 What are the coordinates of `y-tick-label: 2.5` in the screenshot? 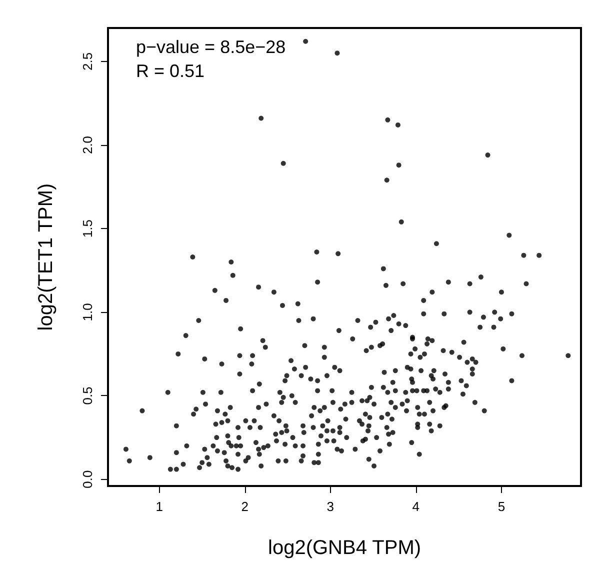 It's located at (87, 61).